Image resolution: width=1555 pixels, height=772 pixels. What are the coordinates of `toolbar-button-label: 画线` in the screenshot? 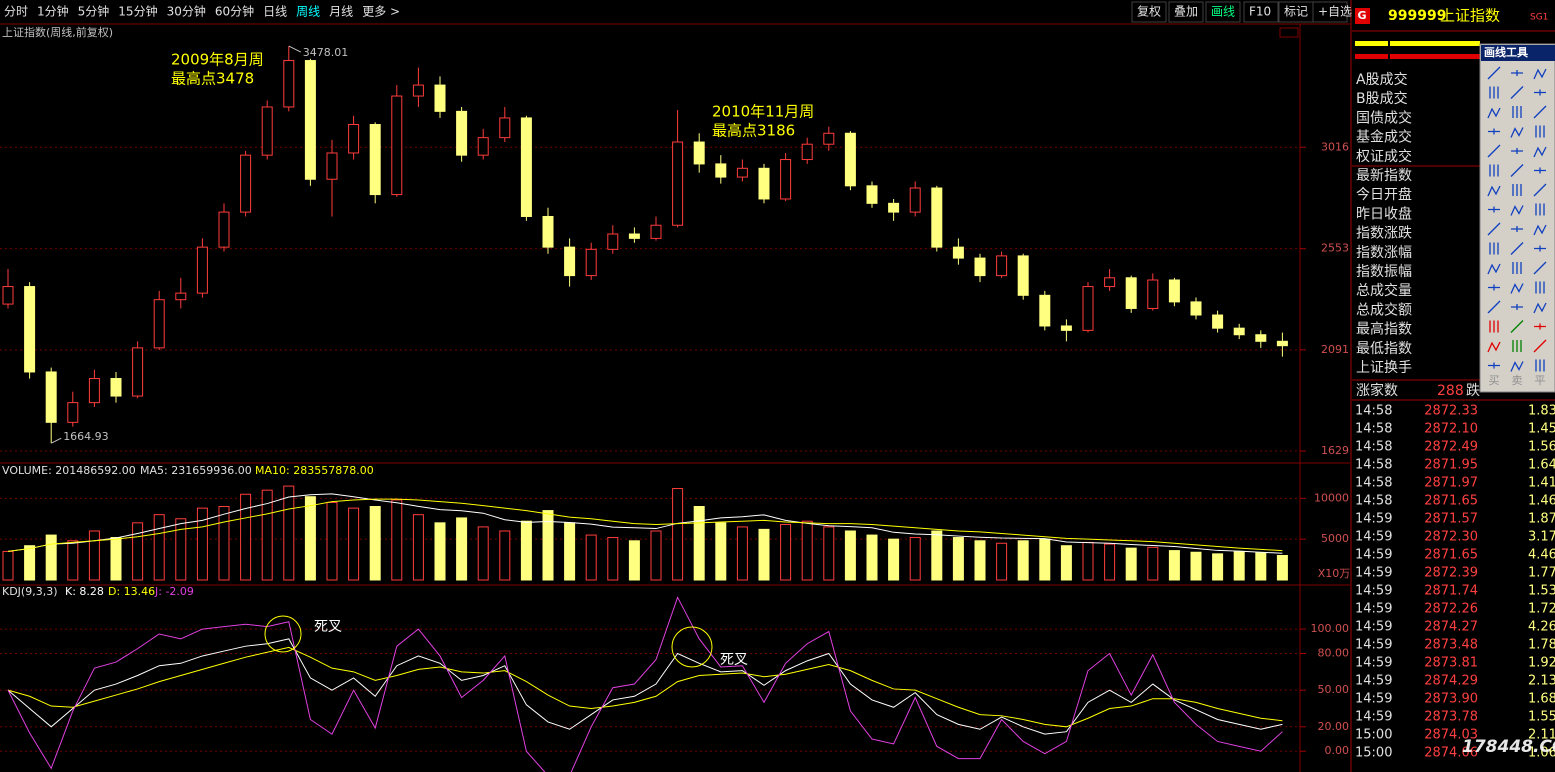 It's located at (1223, 12).